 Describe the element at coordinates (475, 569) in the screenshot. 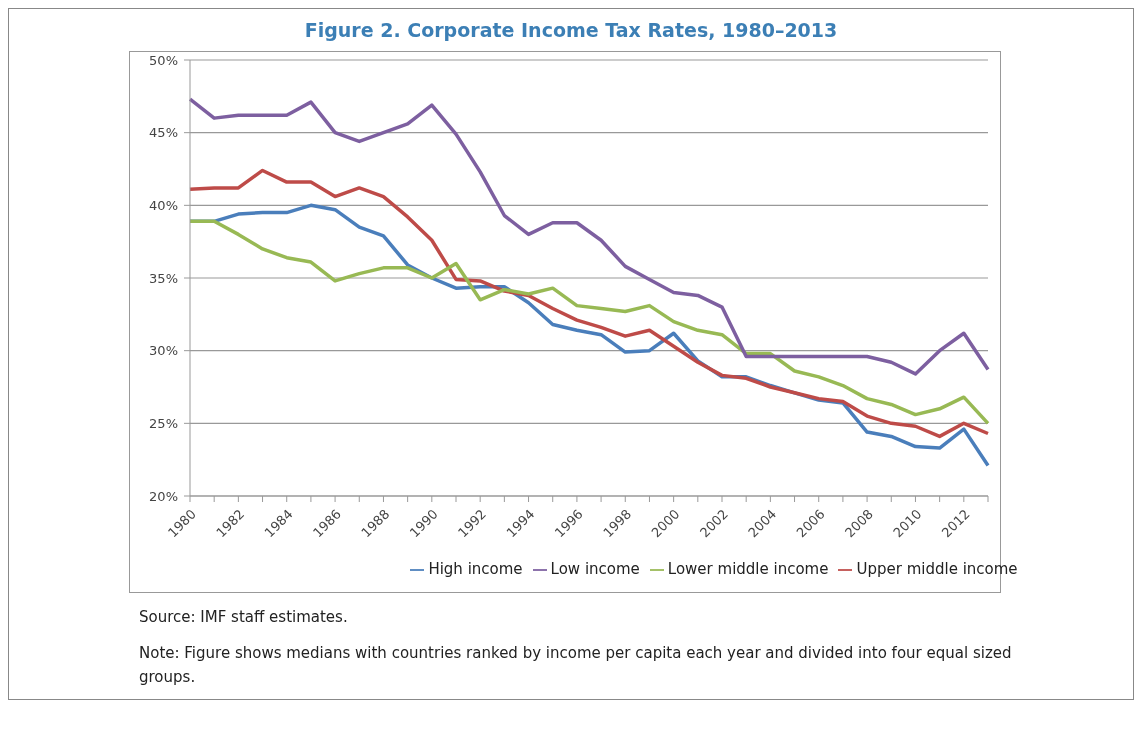

I see `legend-label: High income` at that location.